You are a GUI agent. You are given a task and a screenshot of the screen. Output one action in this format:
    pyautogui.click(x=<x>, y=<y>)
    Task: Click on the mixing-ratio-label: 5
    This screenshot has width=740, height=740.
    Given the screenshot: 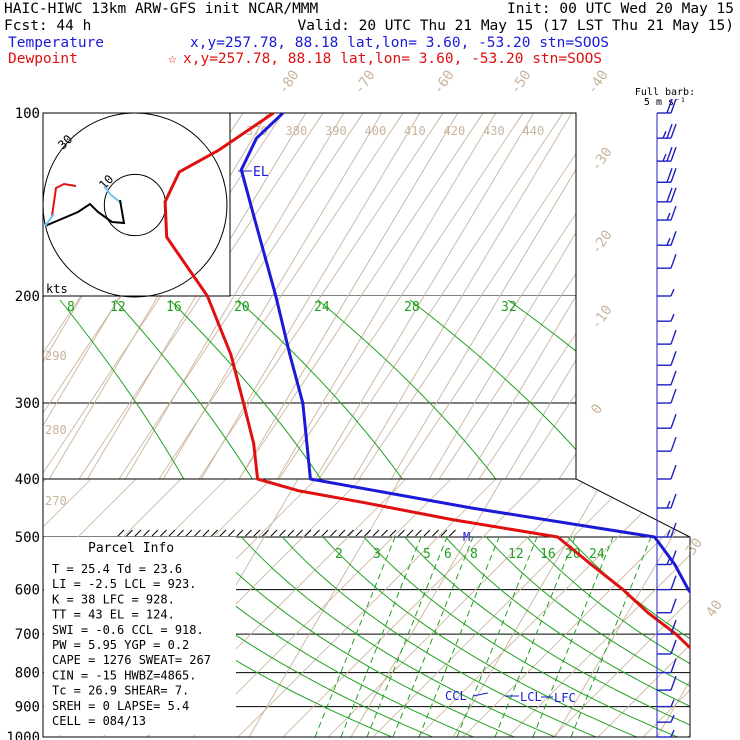 What is the action you would take?
    pyautogui.click(x=427, y=554)
    